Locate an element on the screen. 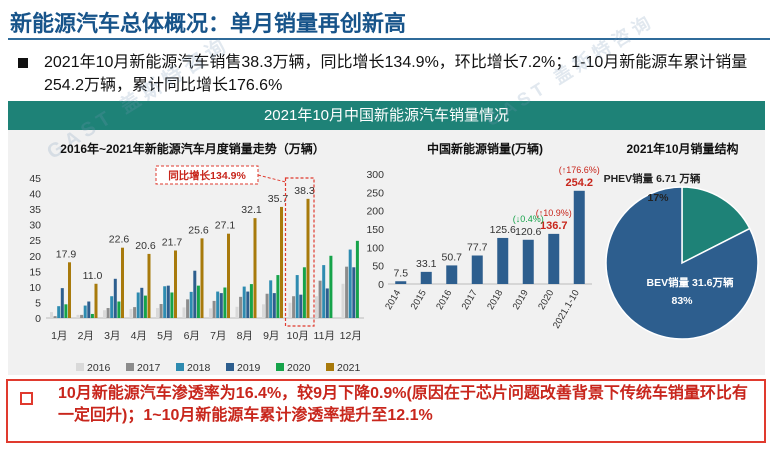 This screenshot has height=449, width=777. data-label-2021: 22.6 is located at coordinates (119, 240).